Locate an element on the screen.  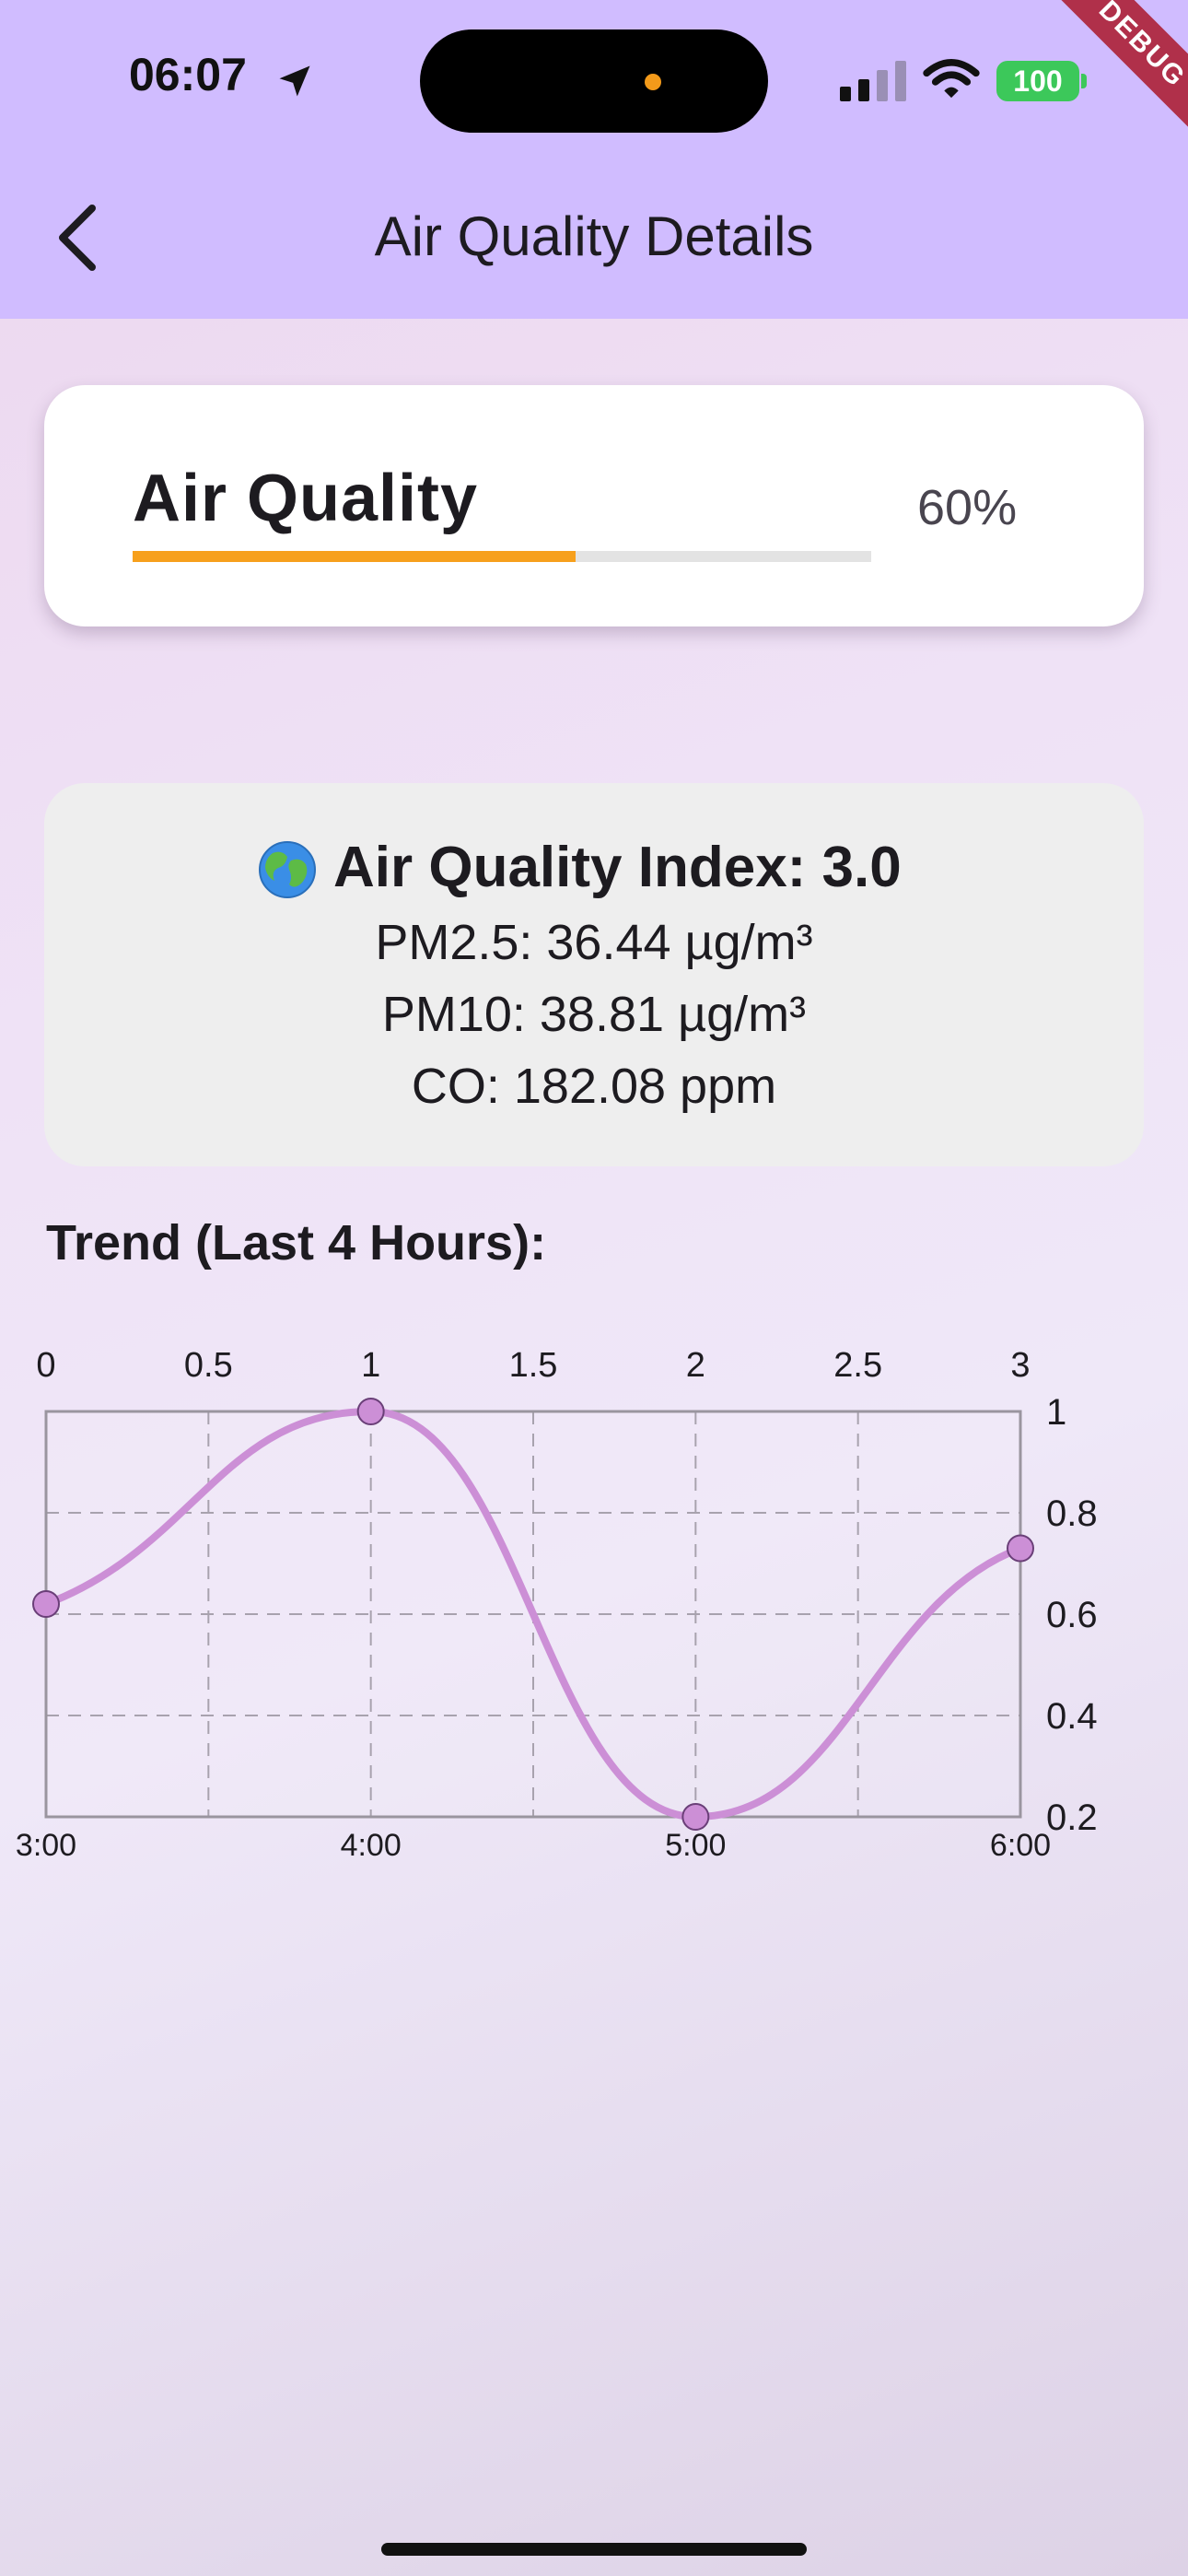
app-bar is located at coordinates (594, 238).